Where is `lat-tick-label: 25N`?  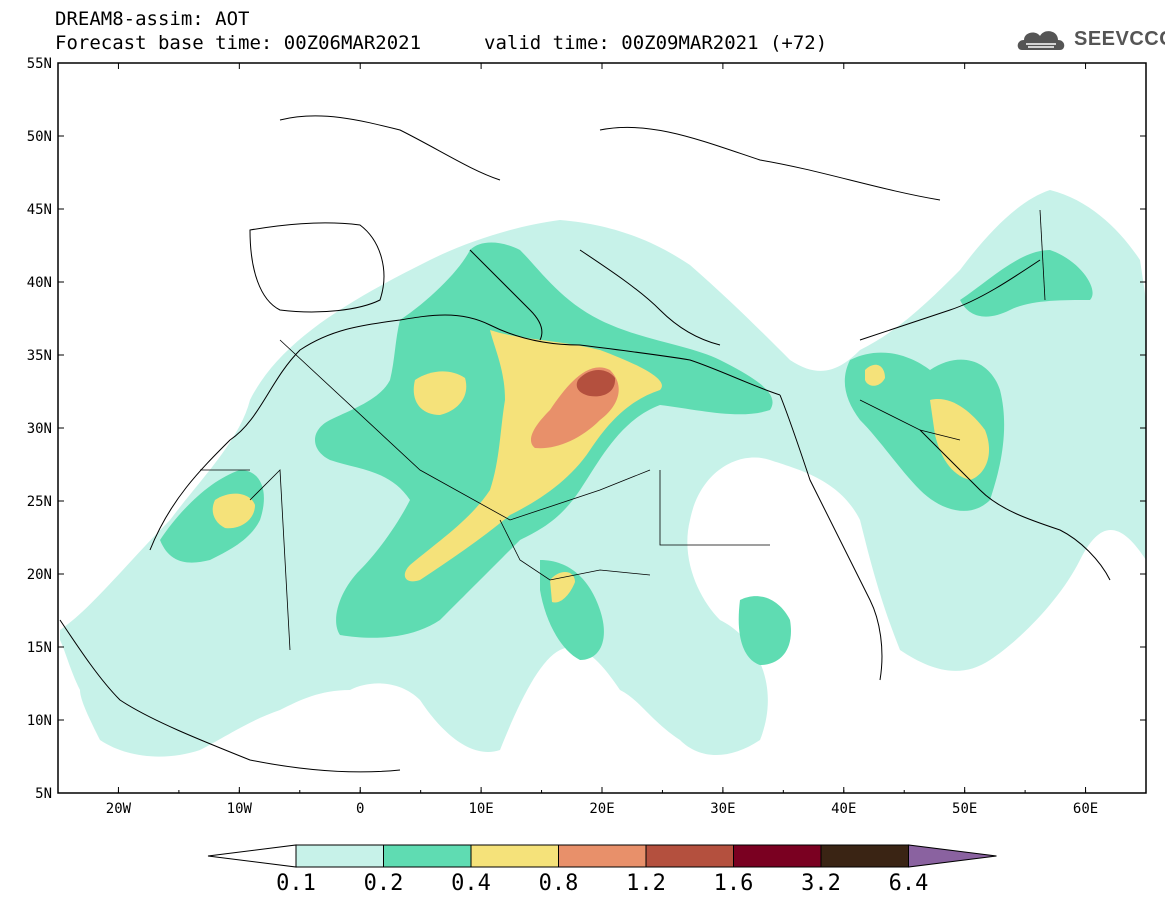
lat-tick-label: 25N is located at coordinates (39, 502).